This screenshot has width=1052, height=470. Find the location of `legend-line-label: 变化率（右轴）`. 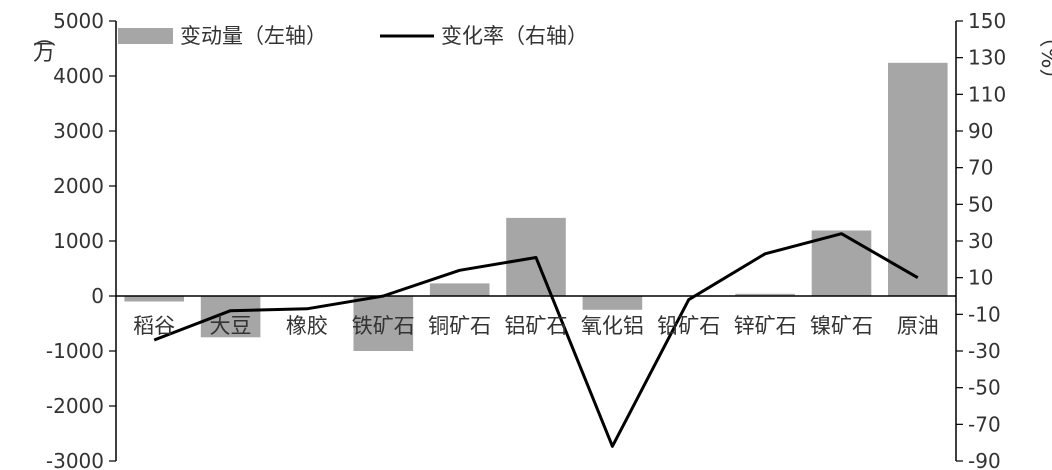

legend-line-label: 变化率（右轴） is located at coordinates (514, 36).